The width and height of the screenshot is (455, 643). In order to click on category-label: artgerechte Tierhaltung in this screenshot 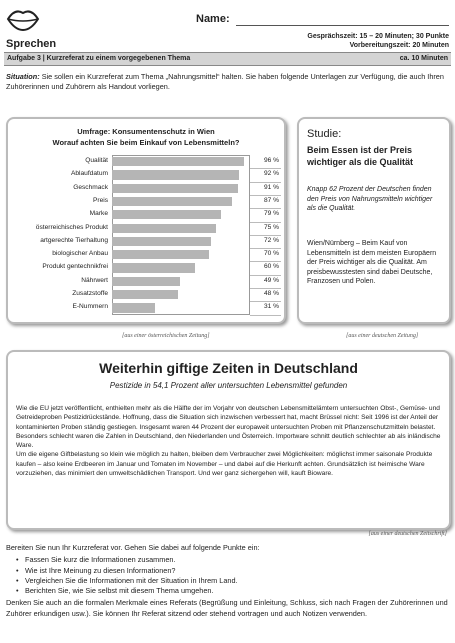, I will do `click(74, 240)`.